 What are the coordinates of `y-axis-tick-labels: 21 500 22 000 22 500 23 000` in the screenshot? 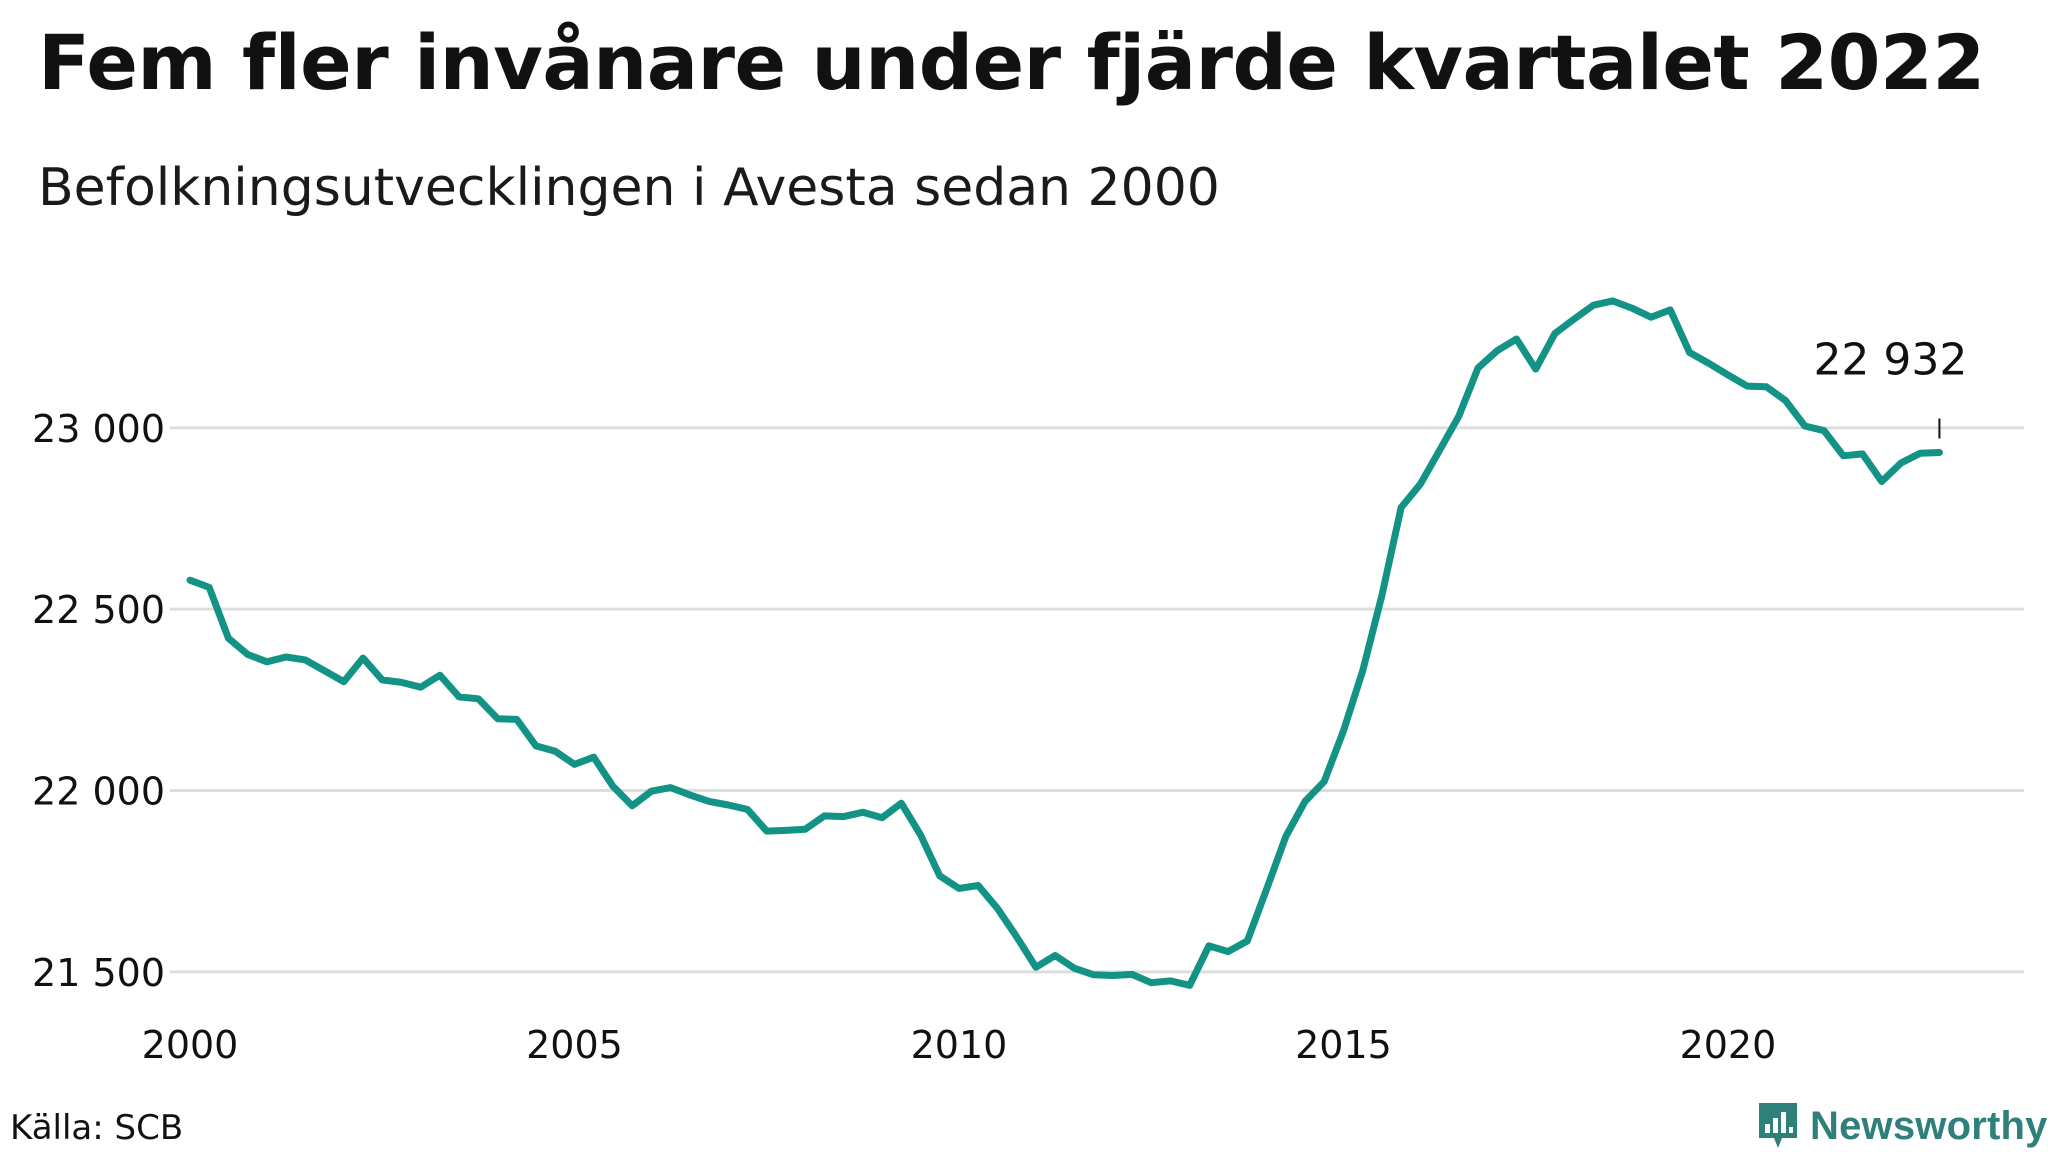 It's located at (98, 701).